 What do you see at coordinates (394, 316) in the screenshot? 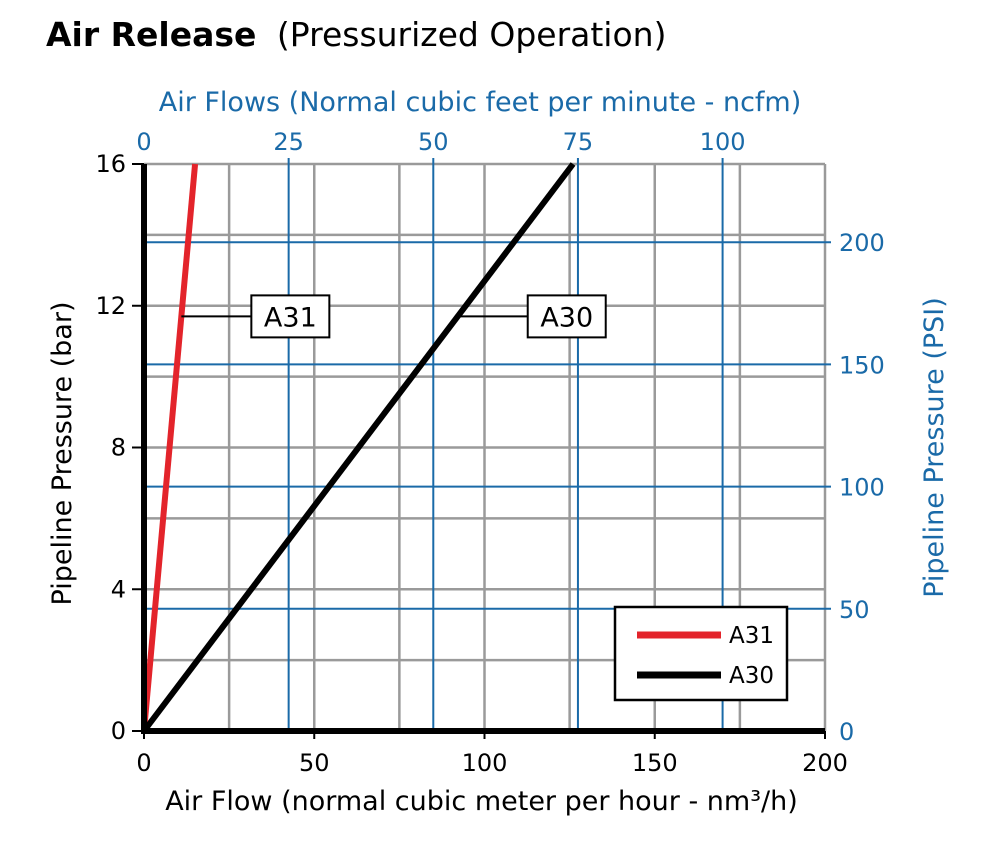
I see `callout-layer: A31 A30` at bounding box center [394, 316].